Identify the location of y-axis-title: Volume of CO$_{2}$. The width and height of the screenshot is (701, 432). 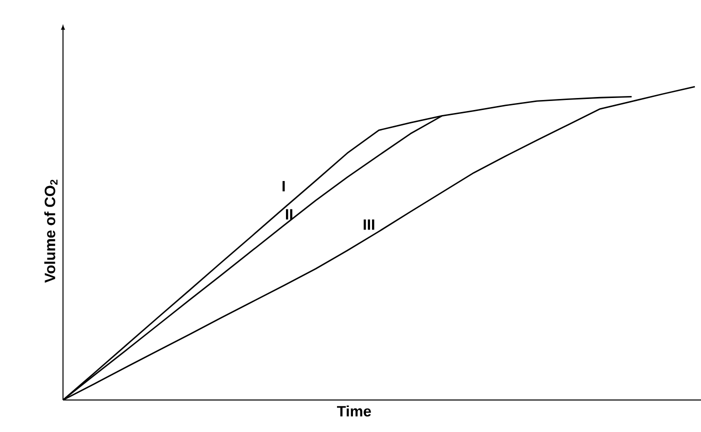
(51, 231).